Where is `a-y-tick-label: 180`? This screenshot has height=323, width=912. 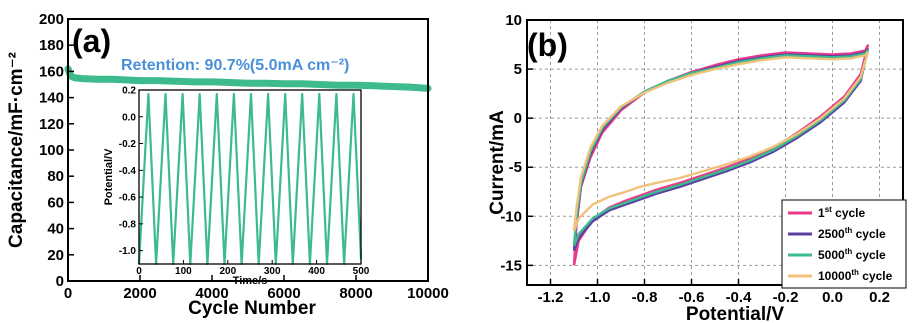 a-y-tick-label: 180 is located at coordinates (51, 45).